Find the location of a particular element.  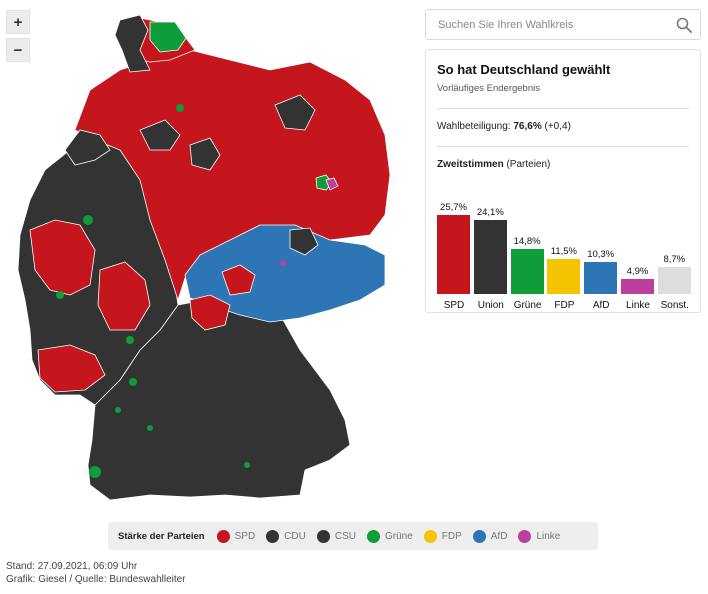

turnout-value: 76,6% is located at coordinates (527, 126).